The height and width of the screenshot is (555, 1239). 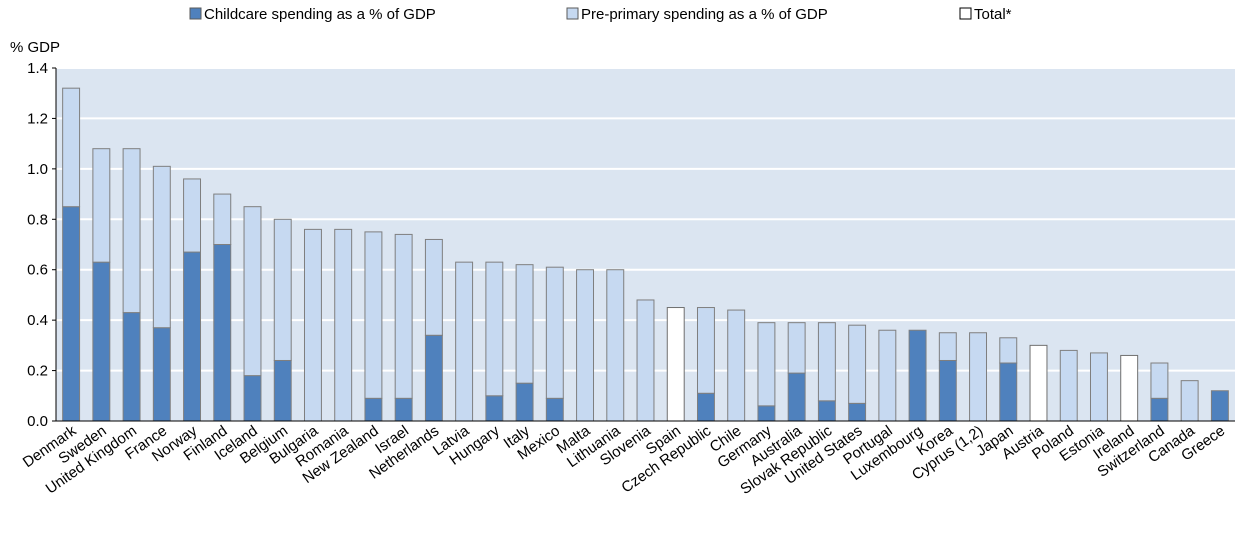 I want to click on legend-label-childcare: Childcare spending as a % of GDP, so click(x=320, y=14).